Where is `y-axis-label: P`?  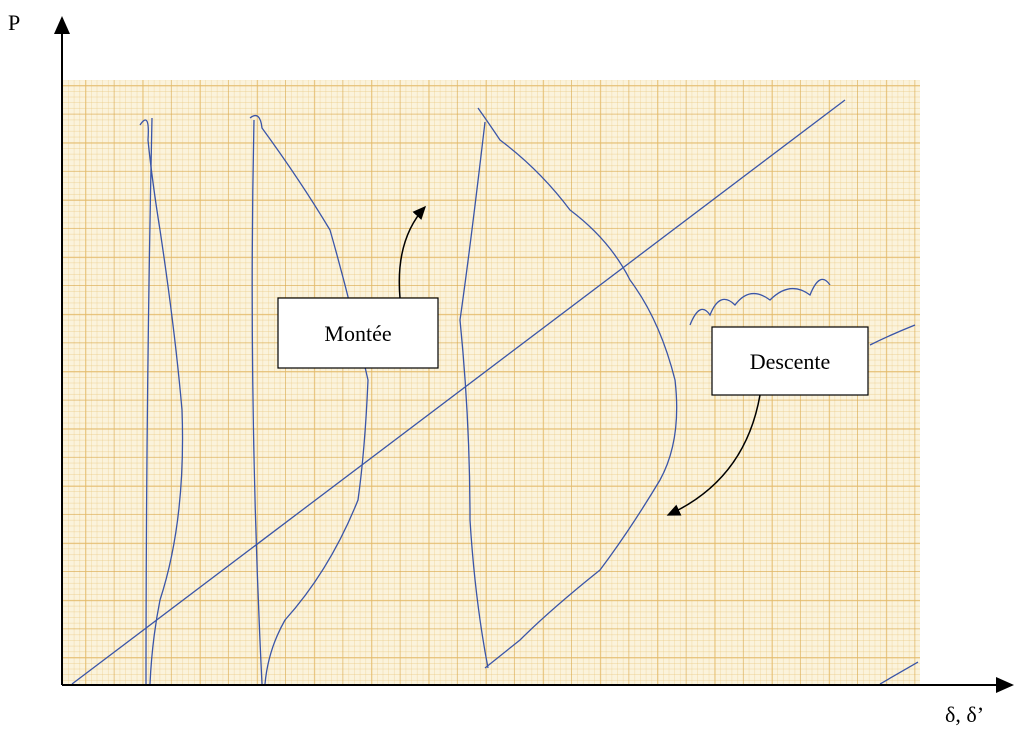
y-axis-label: P is located at coordinates (14, 22).